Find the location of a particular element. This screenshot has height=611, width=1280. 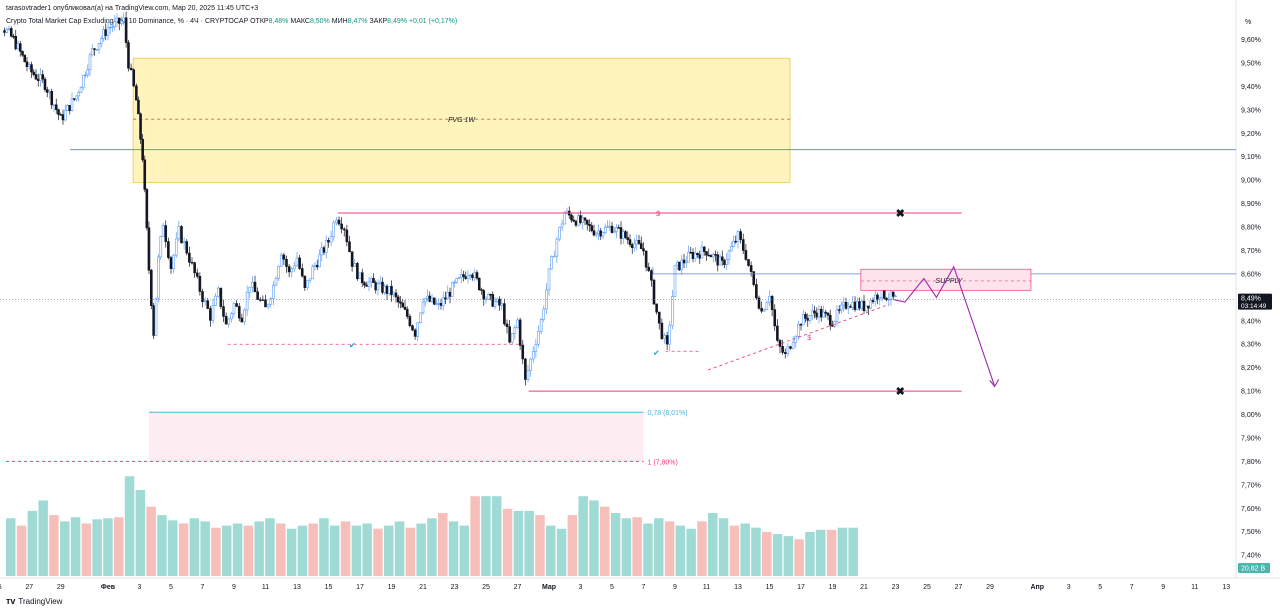

x-tick-label: Мар is located at coordinates (549, 587).